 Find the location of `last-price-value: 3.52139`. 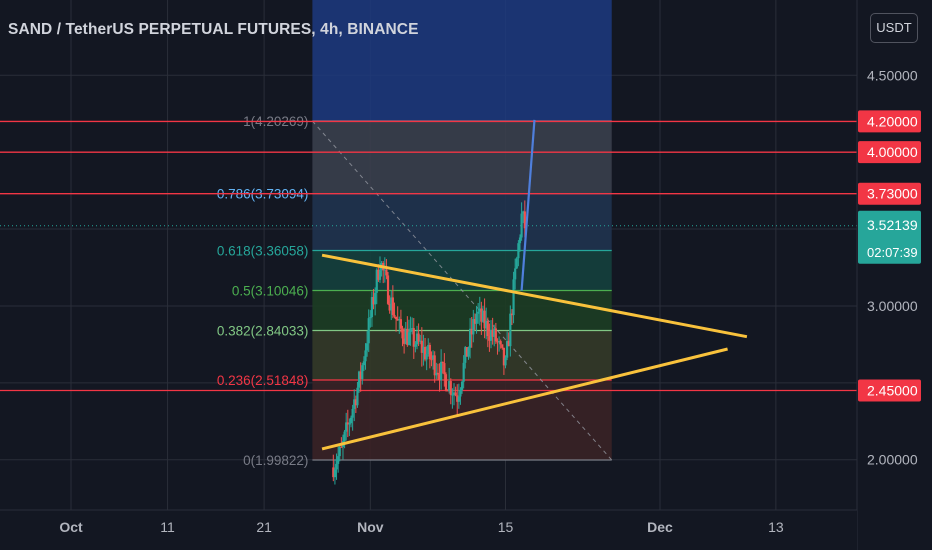

last-price-value: 3.52139 is located at coordinates (892, 225).